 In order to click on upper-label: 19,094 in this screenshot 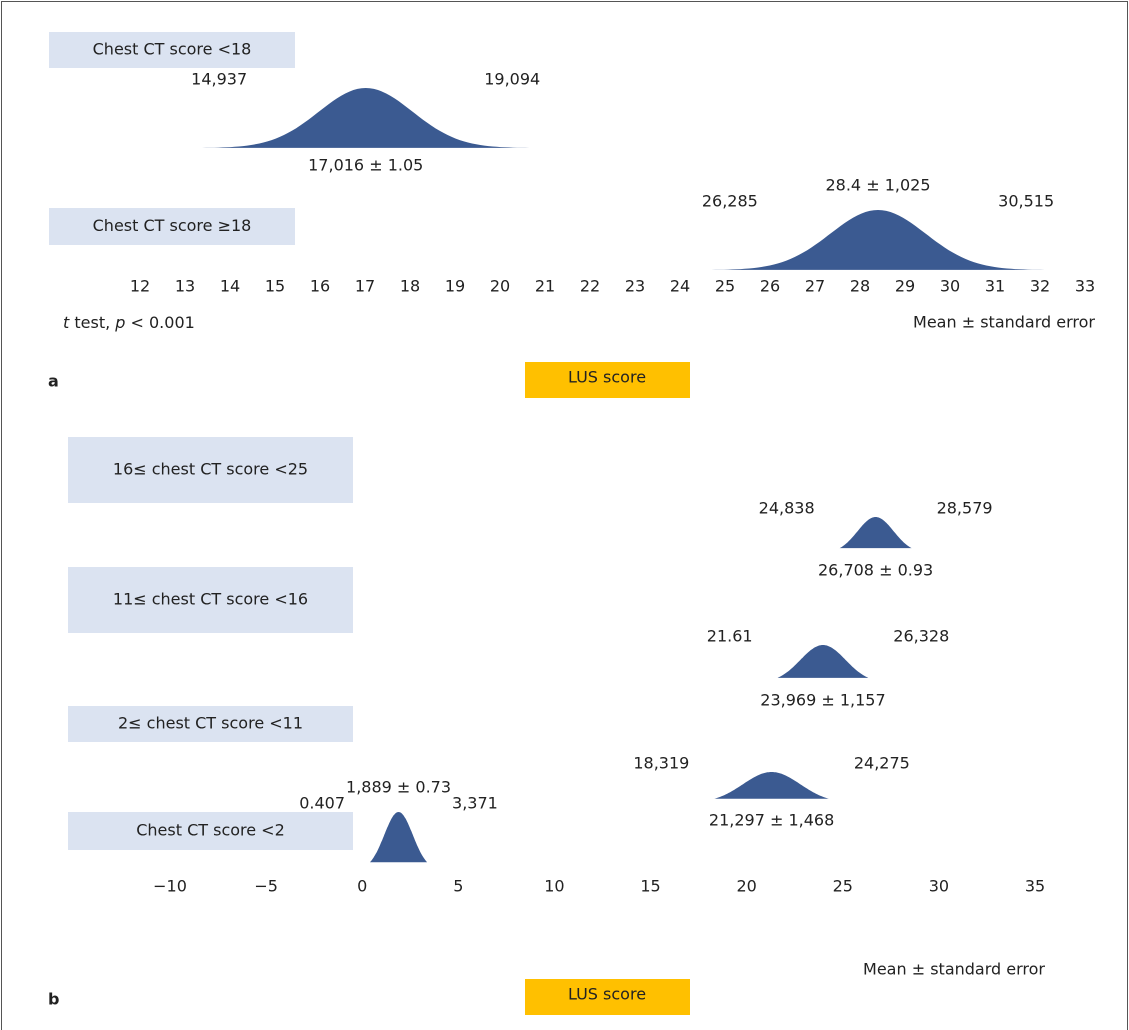, I will do `click(512, 79)`.